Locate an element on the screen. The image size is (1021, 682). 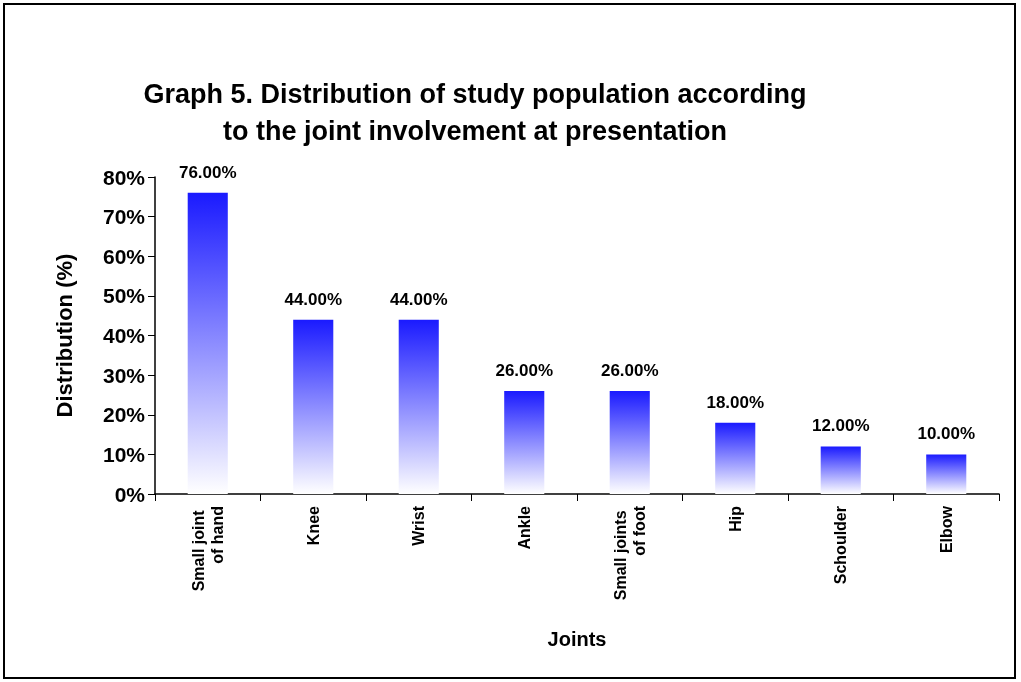
x-axis-title: Joints is located at coordinates (577, 639).